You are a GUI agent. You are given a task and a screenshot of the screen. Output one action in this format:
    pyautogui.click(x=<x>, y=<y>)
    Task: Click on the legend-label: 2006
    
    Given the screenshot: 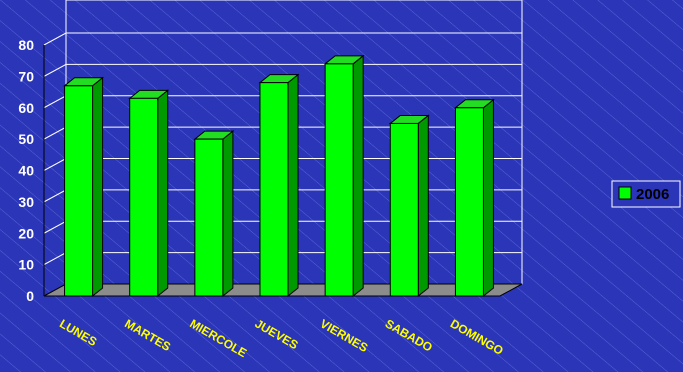 What is the action you would take?
    pyautogui.click(x=652, y=194)
    